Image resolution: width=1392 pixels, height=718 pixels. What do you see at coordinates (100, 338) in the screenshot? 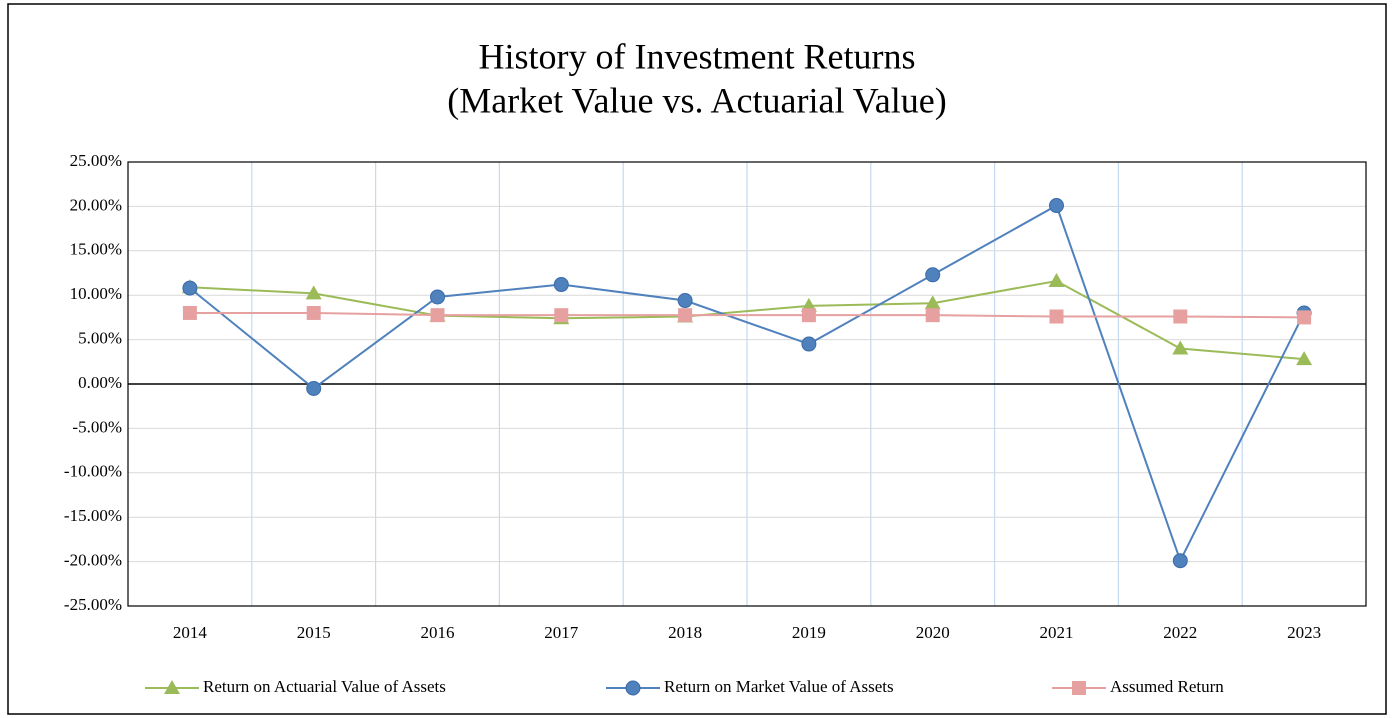
I see `y-tick-label: 5.00%` at bounding box center [100, 338].